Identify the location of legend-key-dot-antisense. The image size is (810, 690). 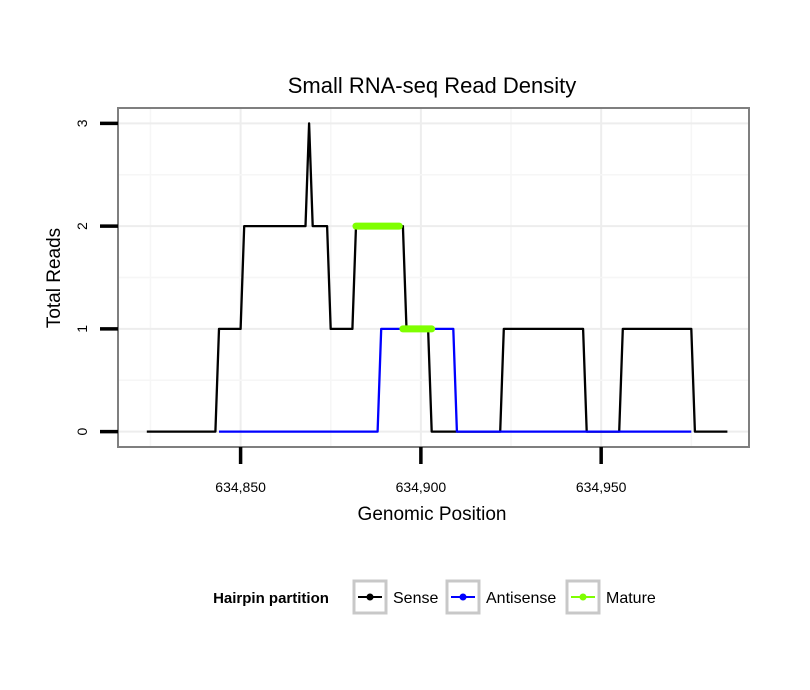
(463, 597).